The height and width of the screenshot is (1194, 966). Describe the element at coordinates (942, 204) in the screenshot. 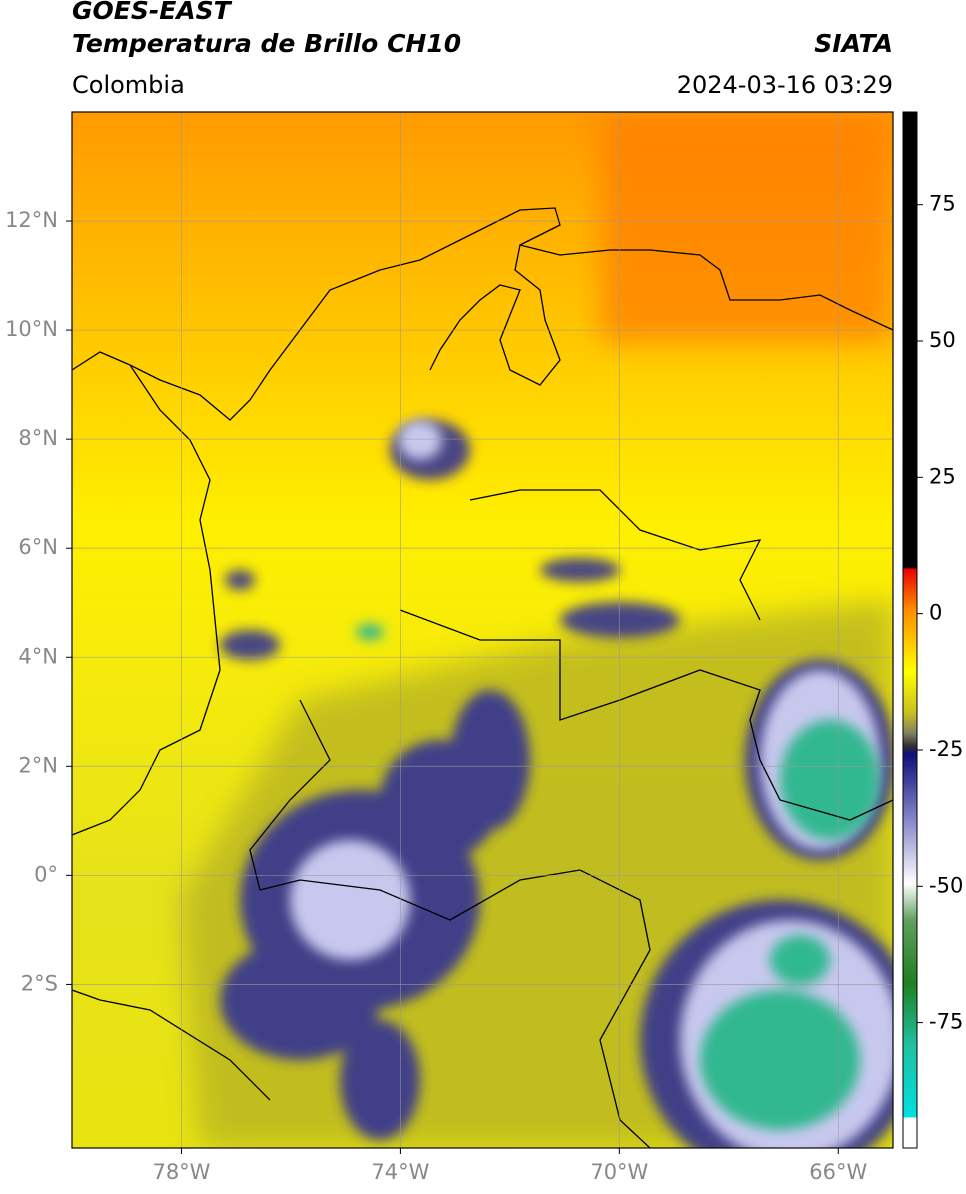

I see `colorbar-label: 75` at that location.